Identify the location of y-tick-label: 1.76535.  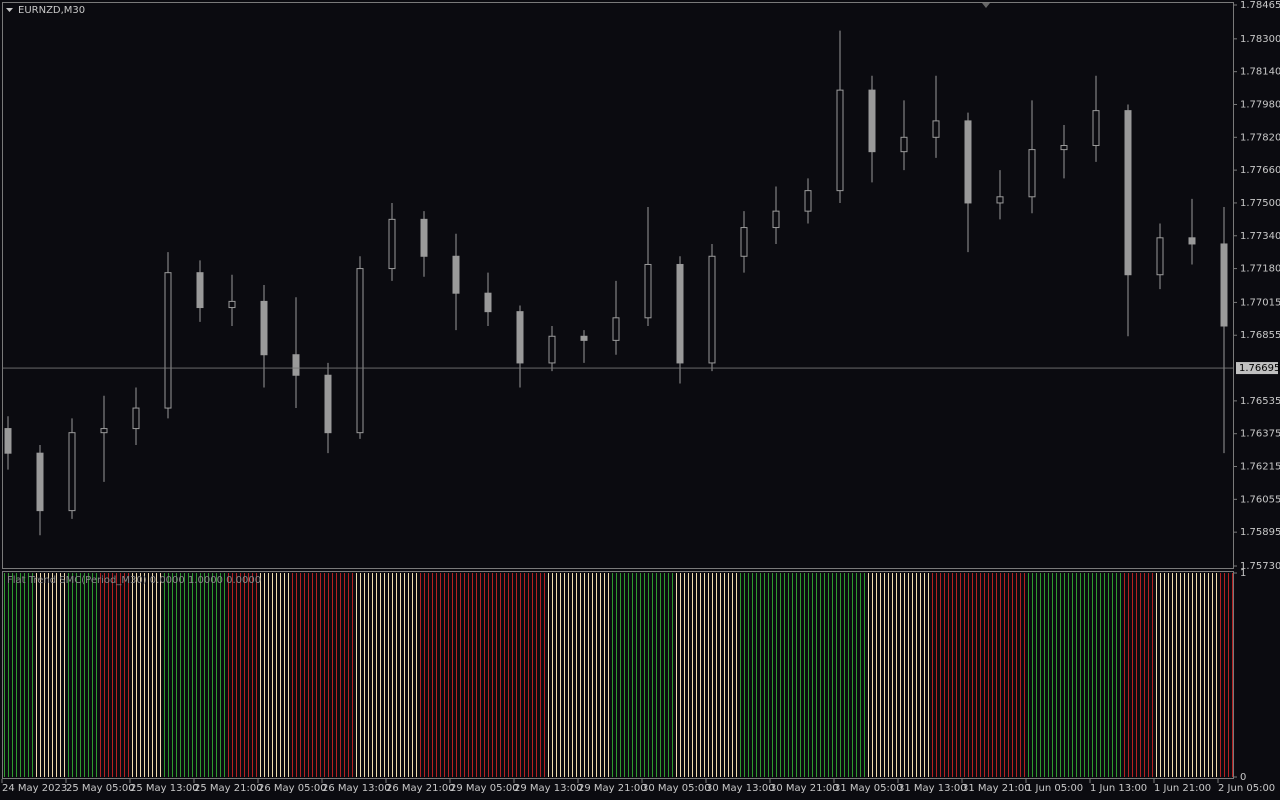
(1260, 401).